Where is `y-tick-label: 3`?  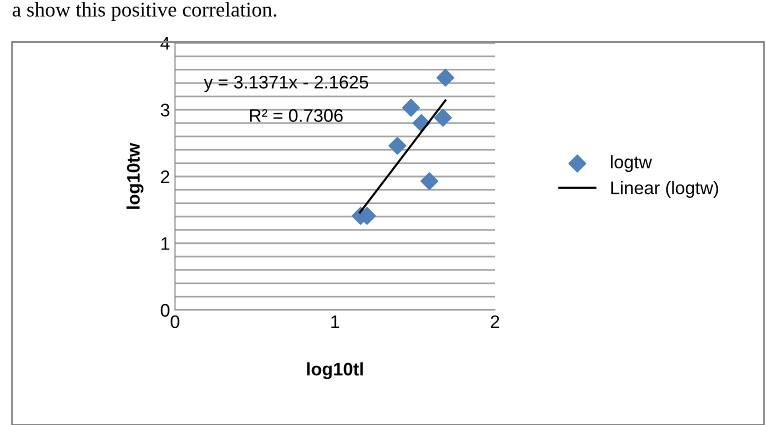
y-tick-label: 3 is located at coordinates (165, 110).